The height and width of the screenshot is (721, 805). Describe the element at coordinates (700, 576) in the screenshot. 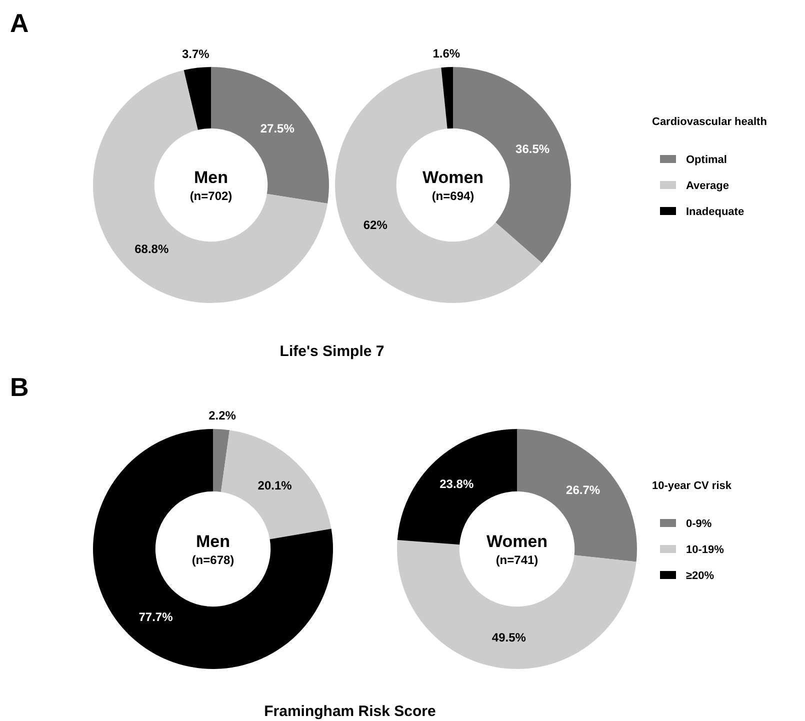

I see `legend-label: ≥20%` at that location.